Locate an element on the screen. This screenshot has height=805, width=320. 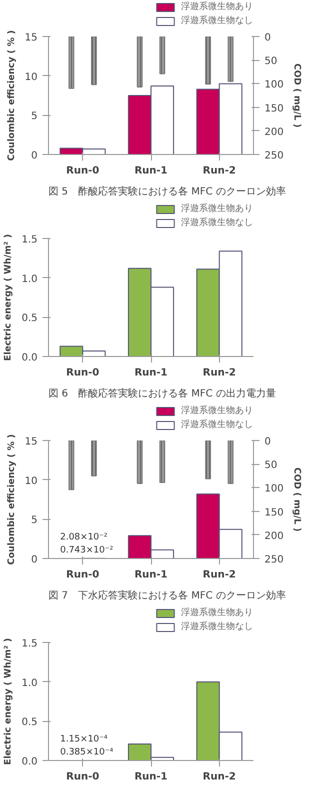
caption: 図 5 酢酸応答実験における各 MFC のクーロン効率 is located at coordinates (167, 192).